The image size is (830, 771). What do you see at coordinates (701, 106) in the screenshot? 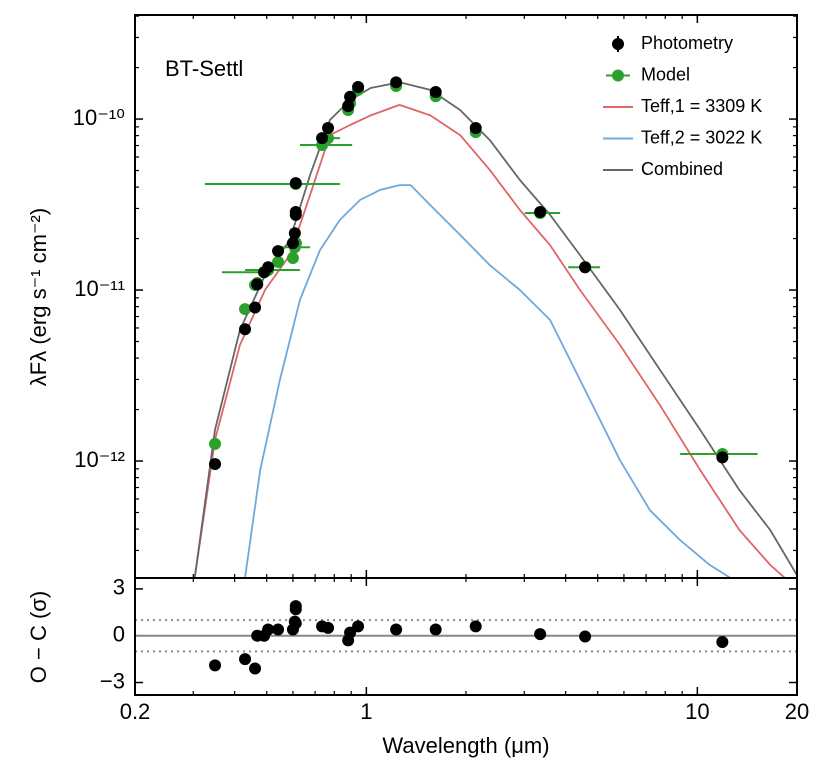
I see `legend-label: Teff,1 = 3309 K` at bounding box center [701, 106].